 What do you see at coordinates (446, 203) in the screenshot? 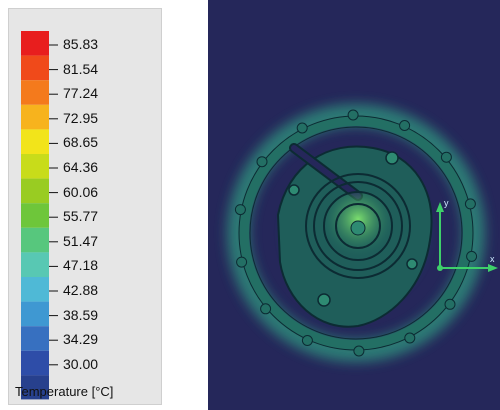
I see `triad-y-label: y` at bounding box center [446, 203].